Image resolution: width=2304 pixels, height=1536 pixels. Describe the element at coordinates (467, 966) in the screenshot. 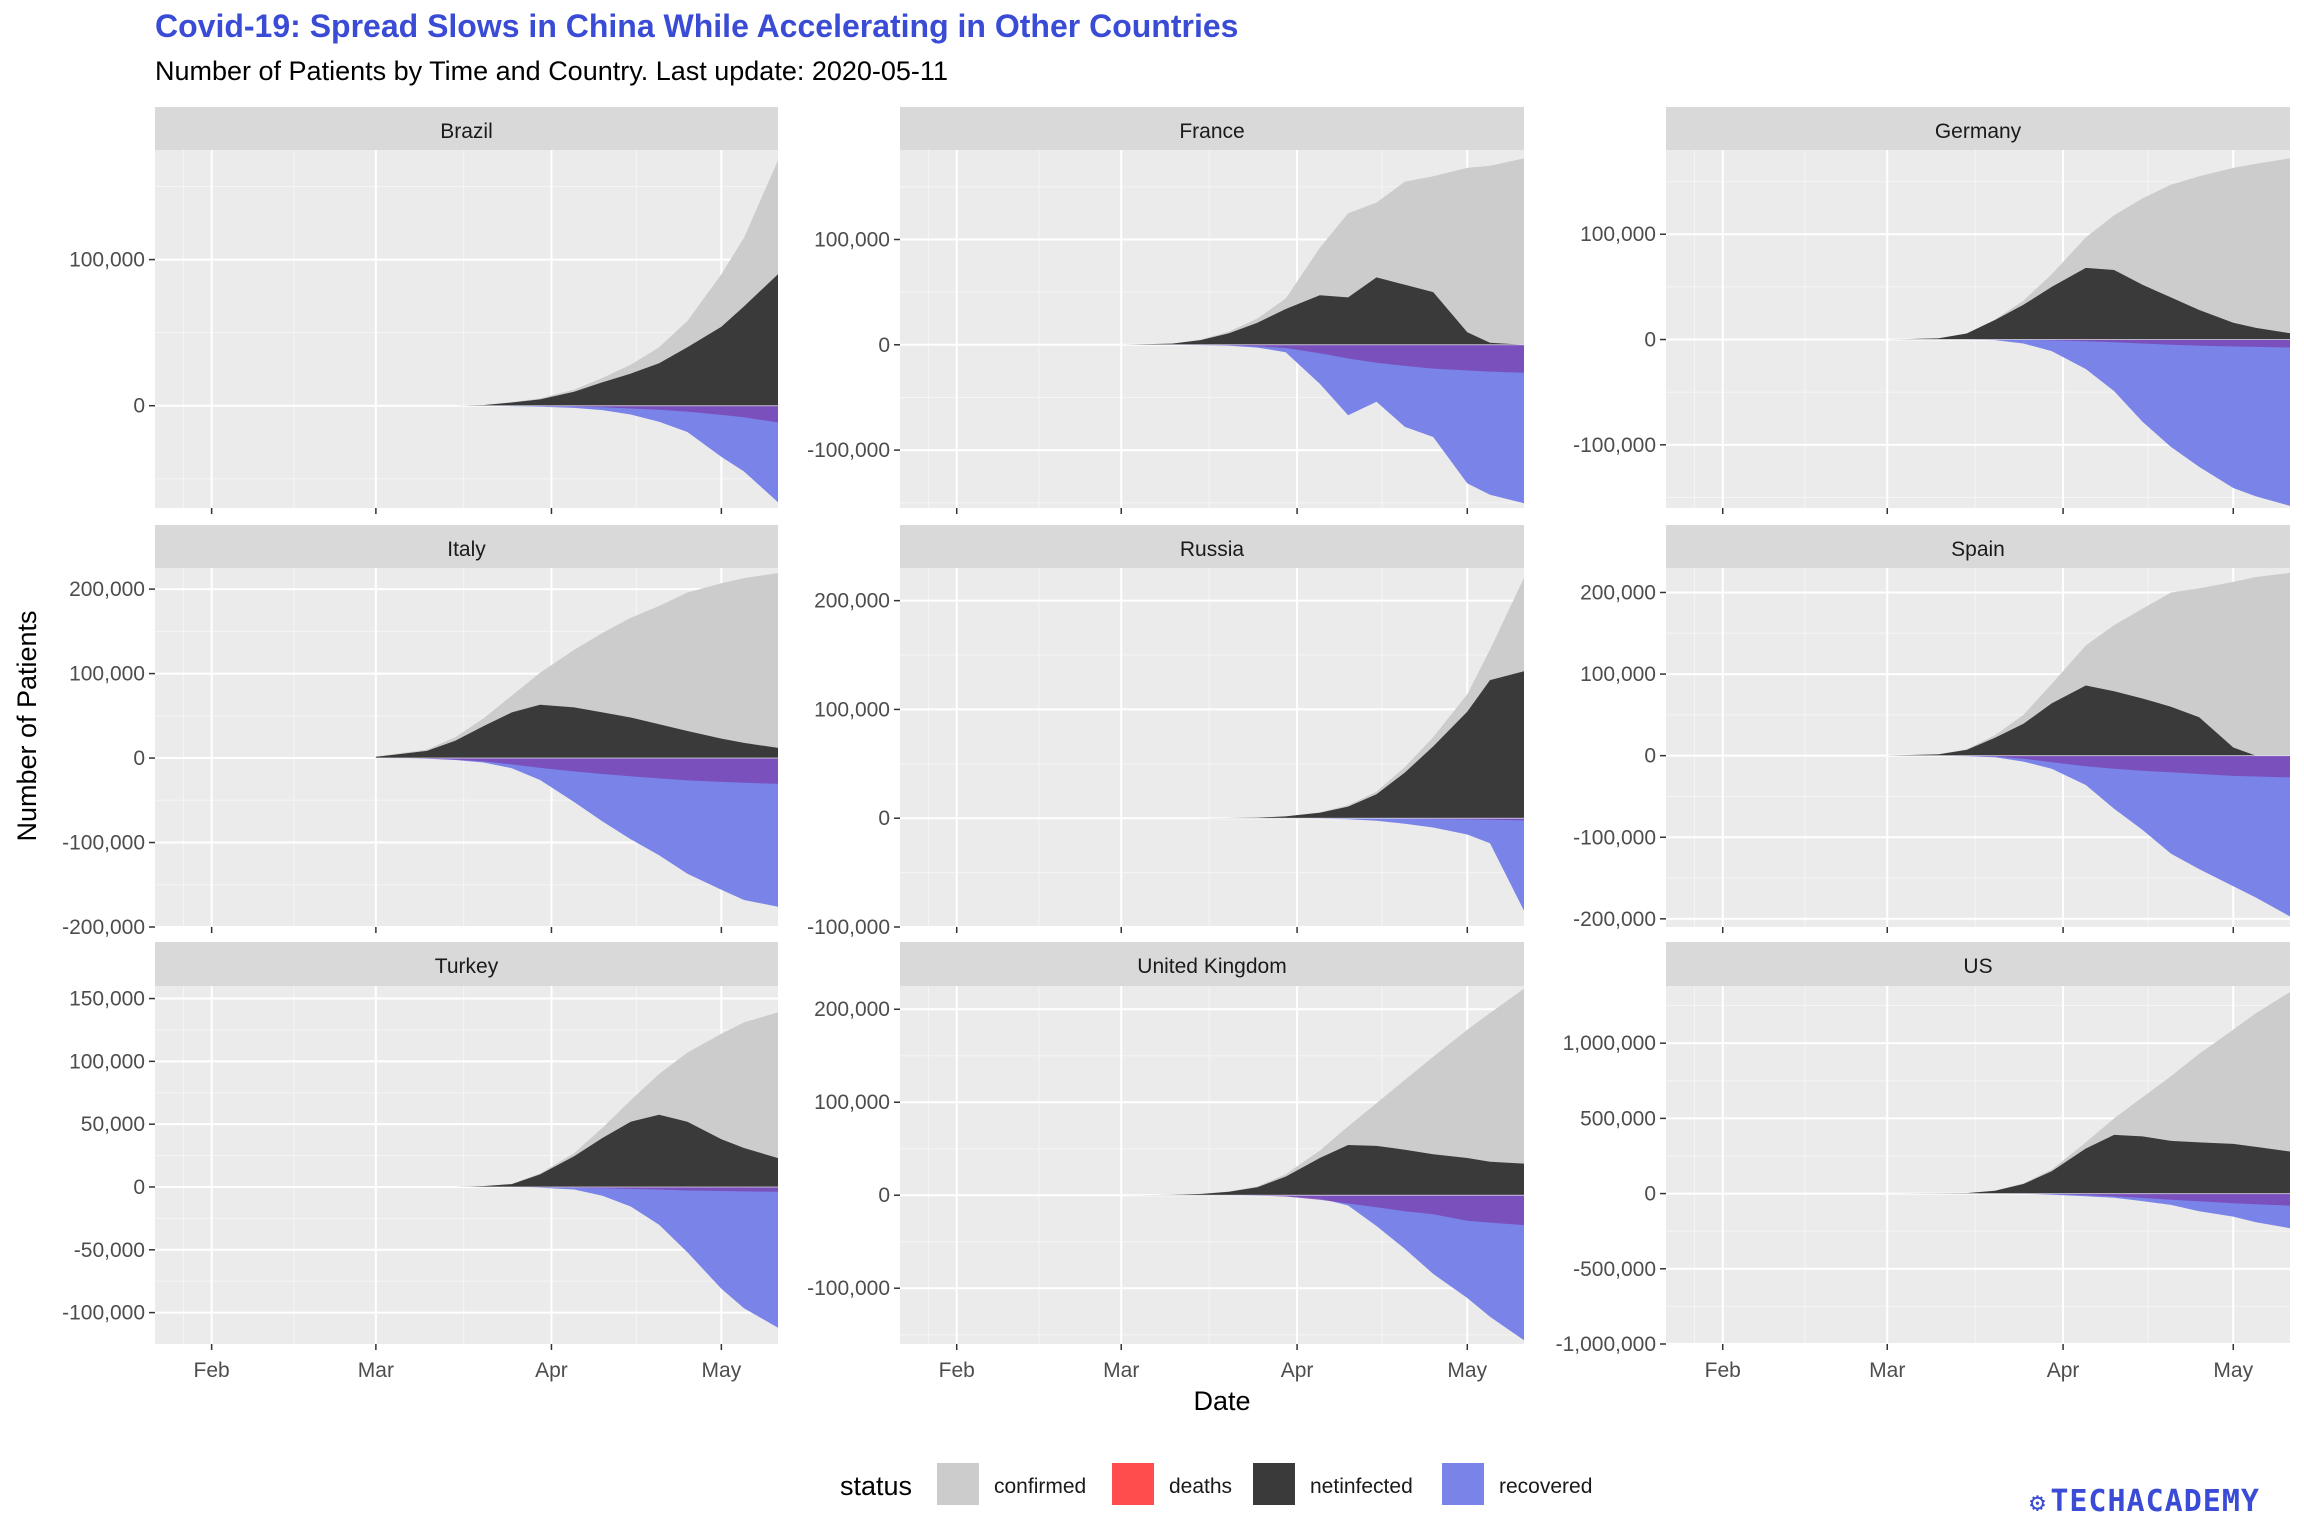

I see `facet-strip-label: Turkey` at that location.